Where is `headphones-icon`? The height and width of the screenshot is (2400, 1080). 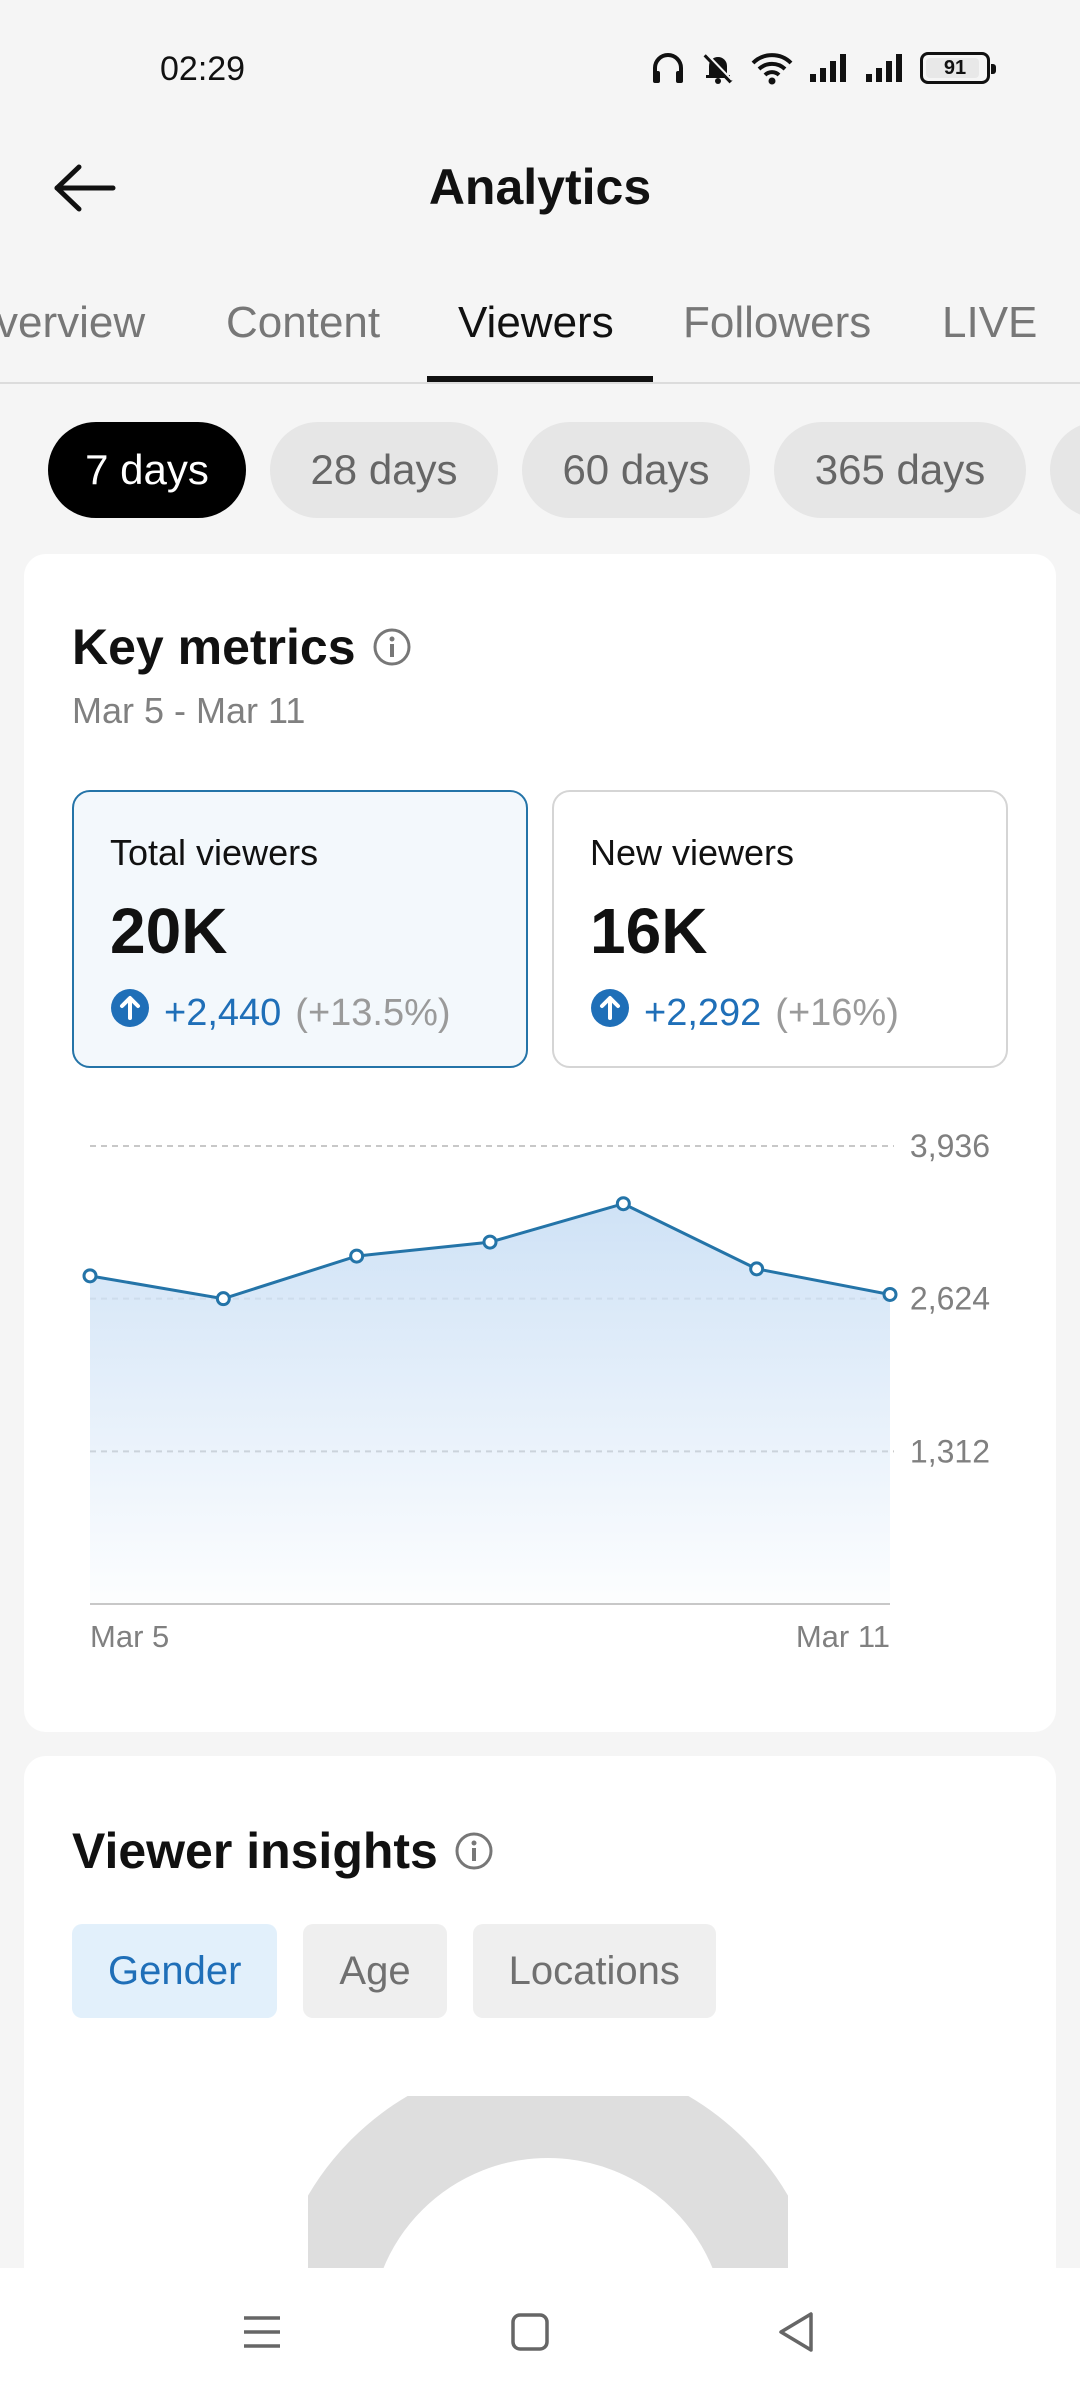 headphones-icon is located at coordinates (668, 68).